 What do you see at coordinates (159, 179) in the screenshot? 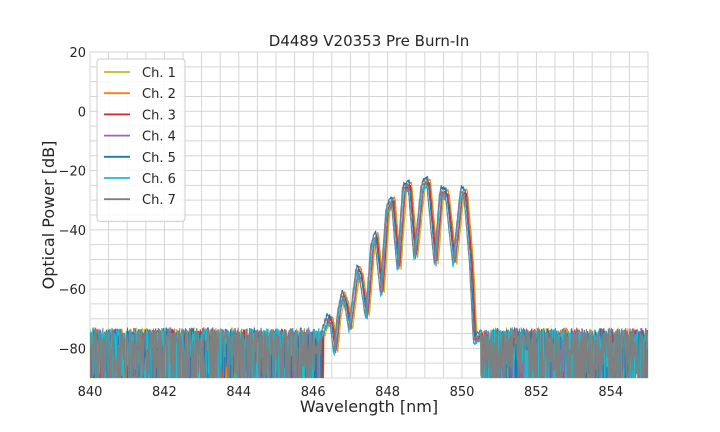
I see `legend-entry: Ch. 6` at bounding box center [159, 179].